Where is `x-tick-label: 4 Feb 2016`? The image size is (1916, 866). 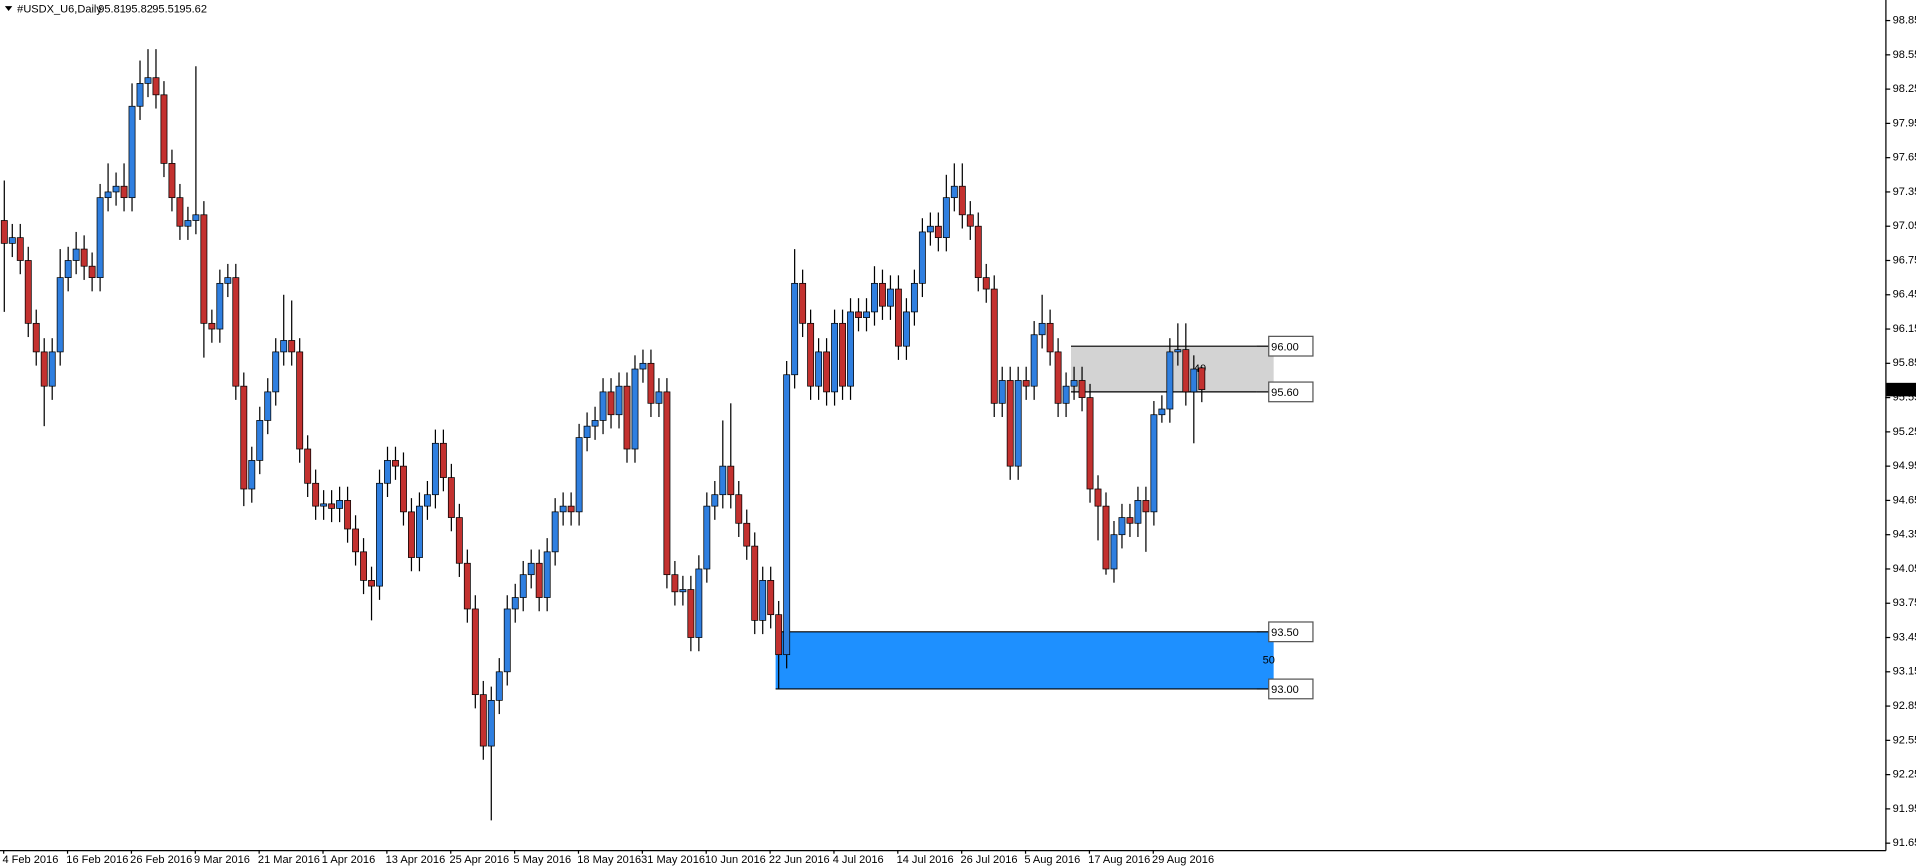
x-tick-label: 4 Feb 2016 is located at coordinates (30, 860).